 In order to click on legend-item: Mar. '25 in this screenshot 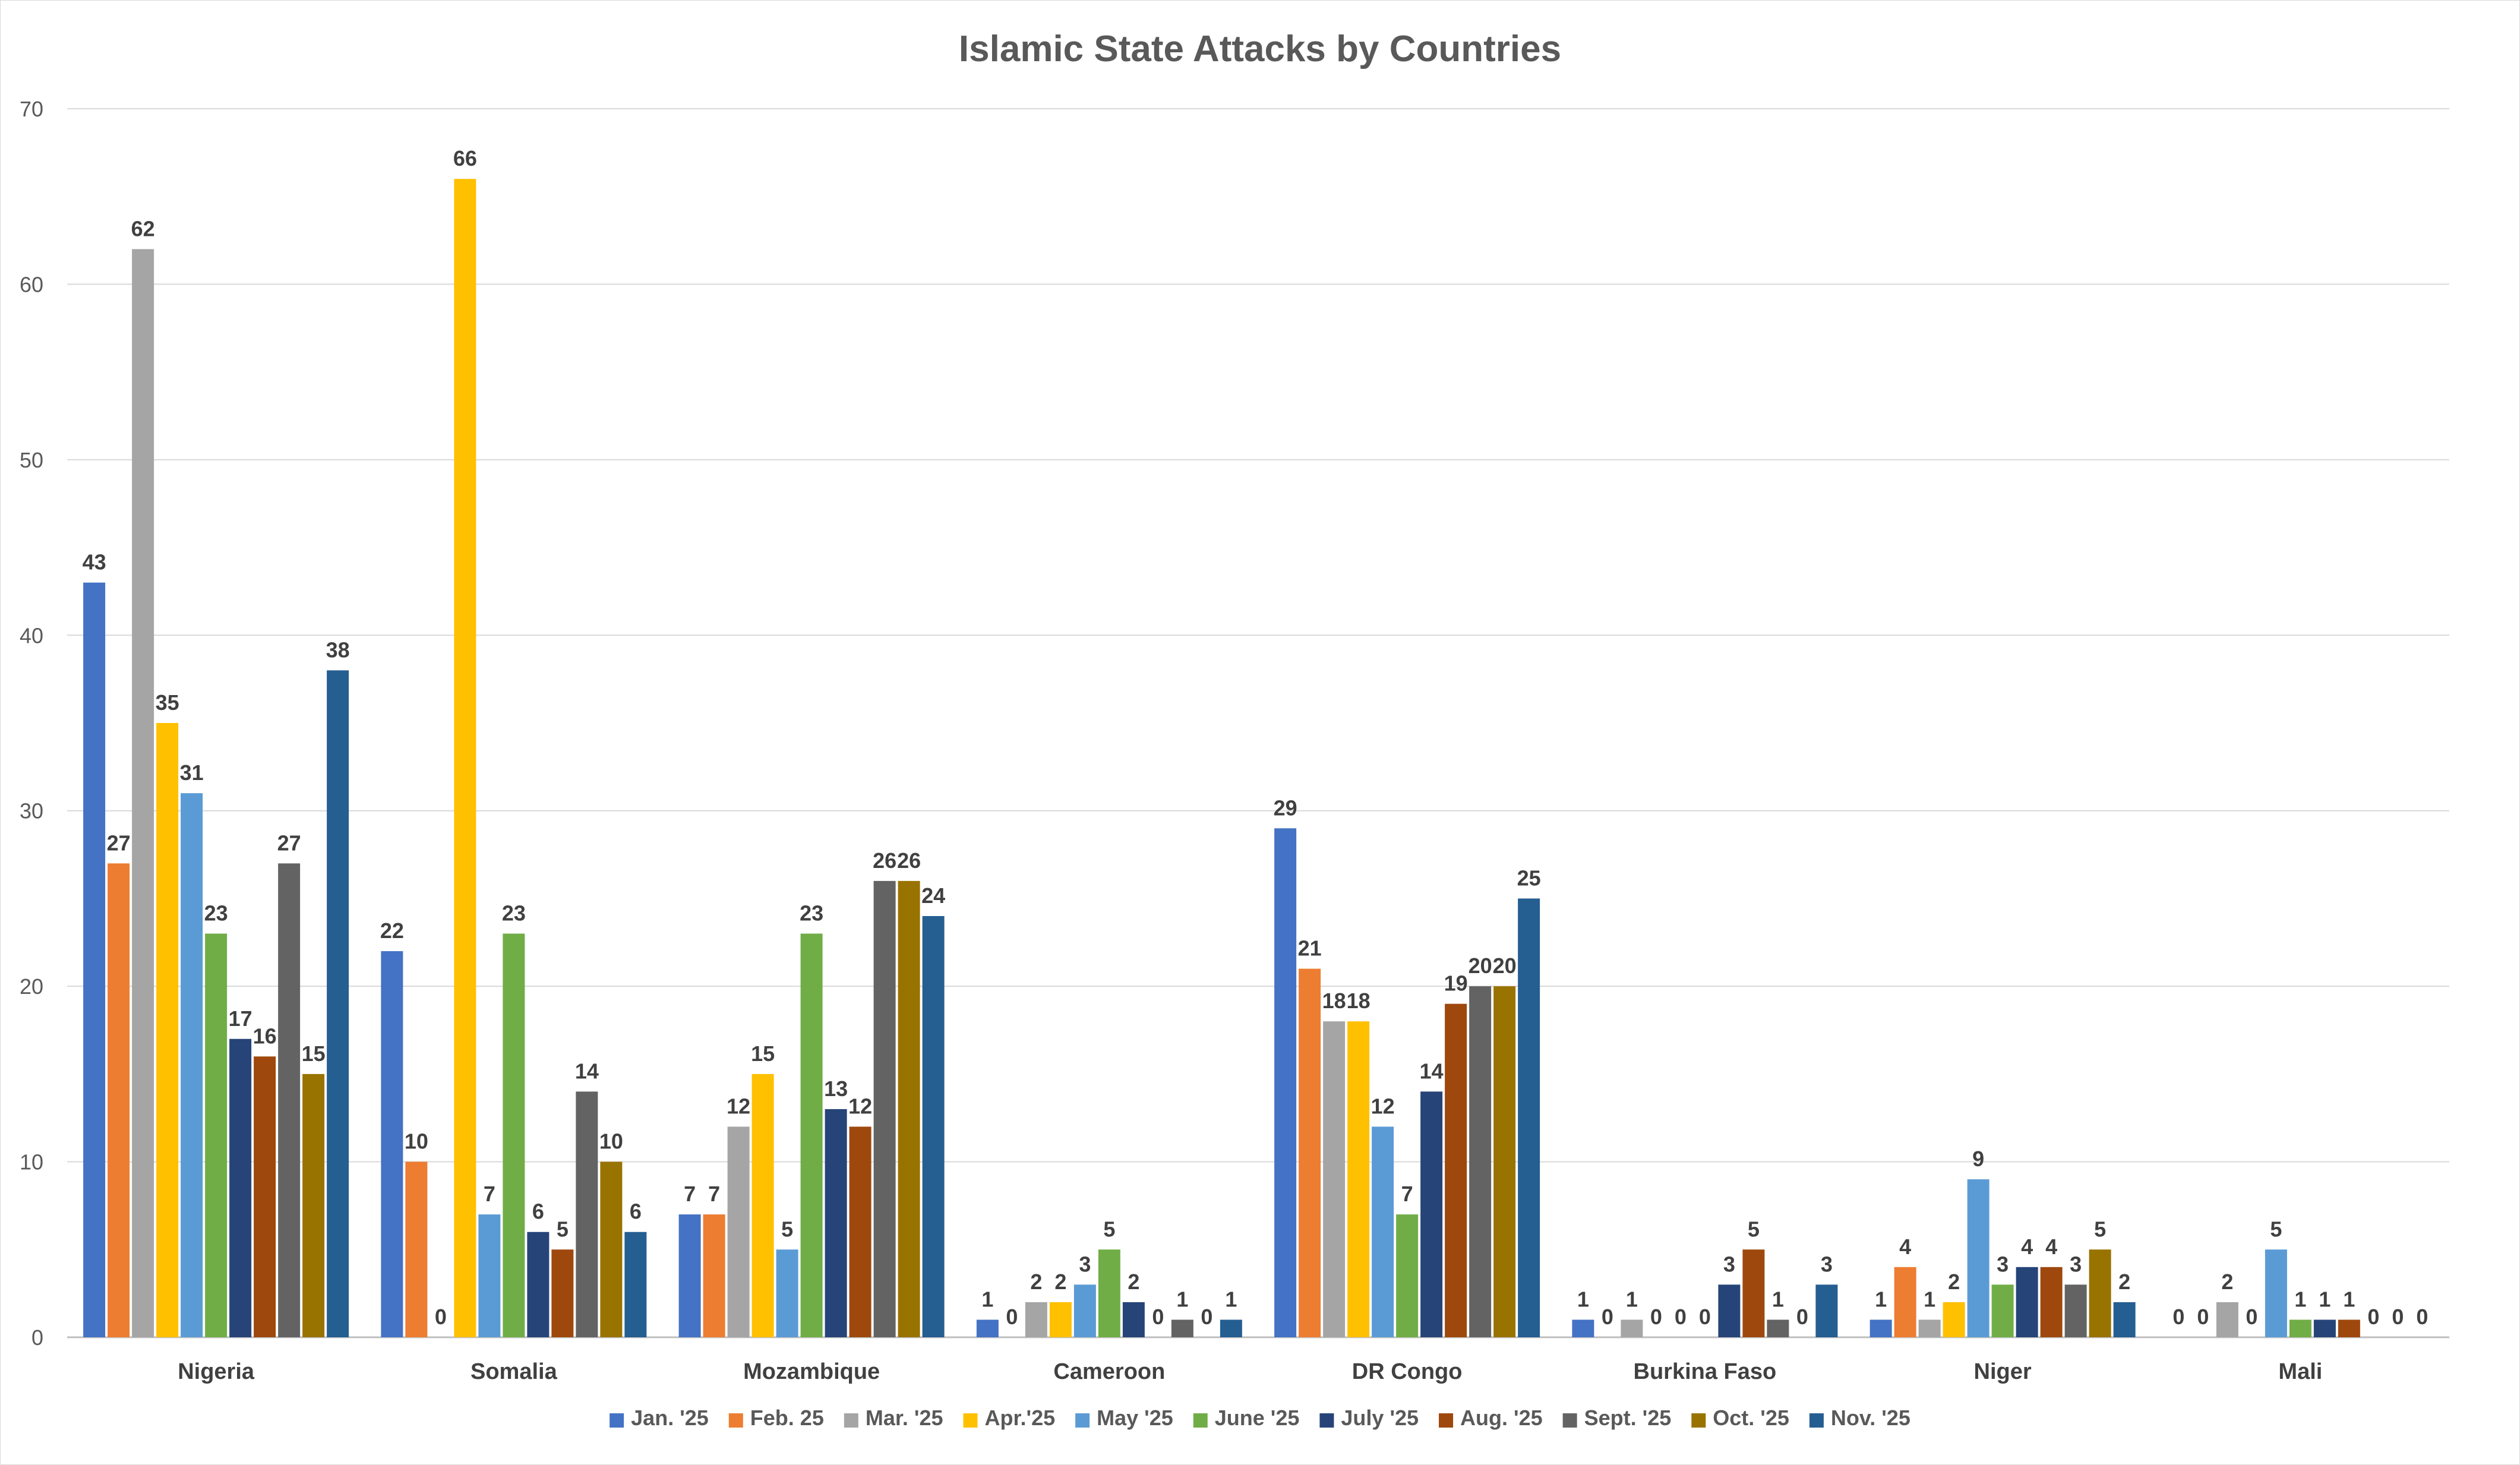, I will do `click(893, 1418)`.